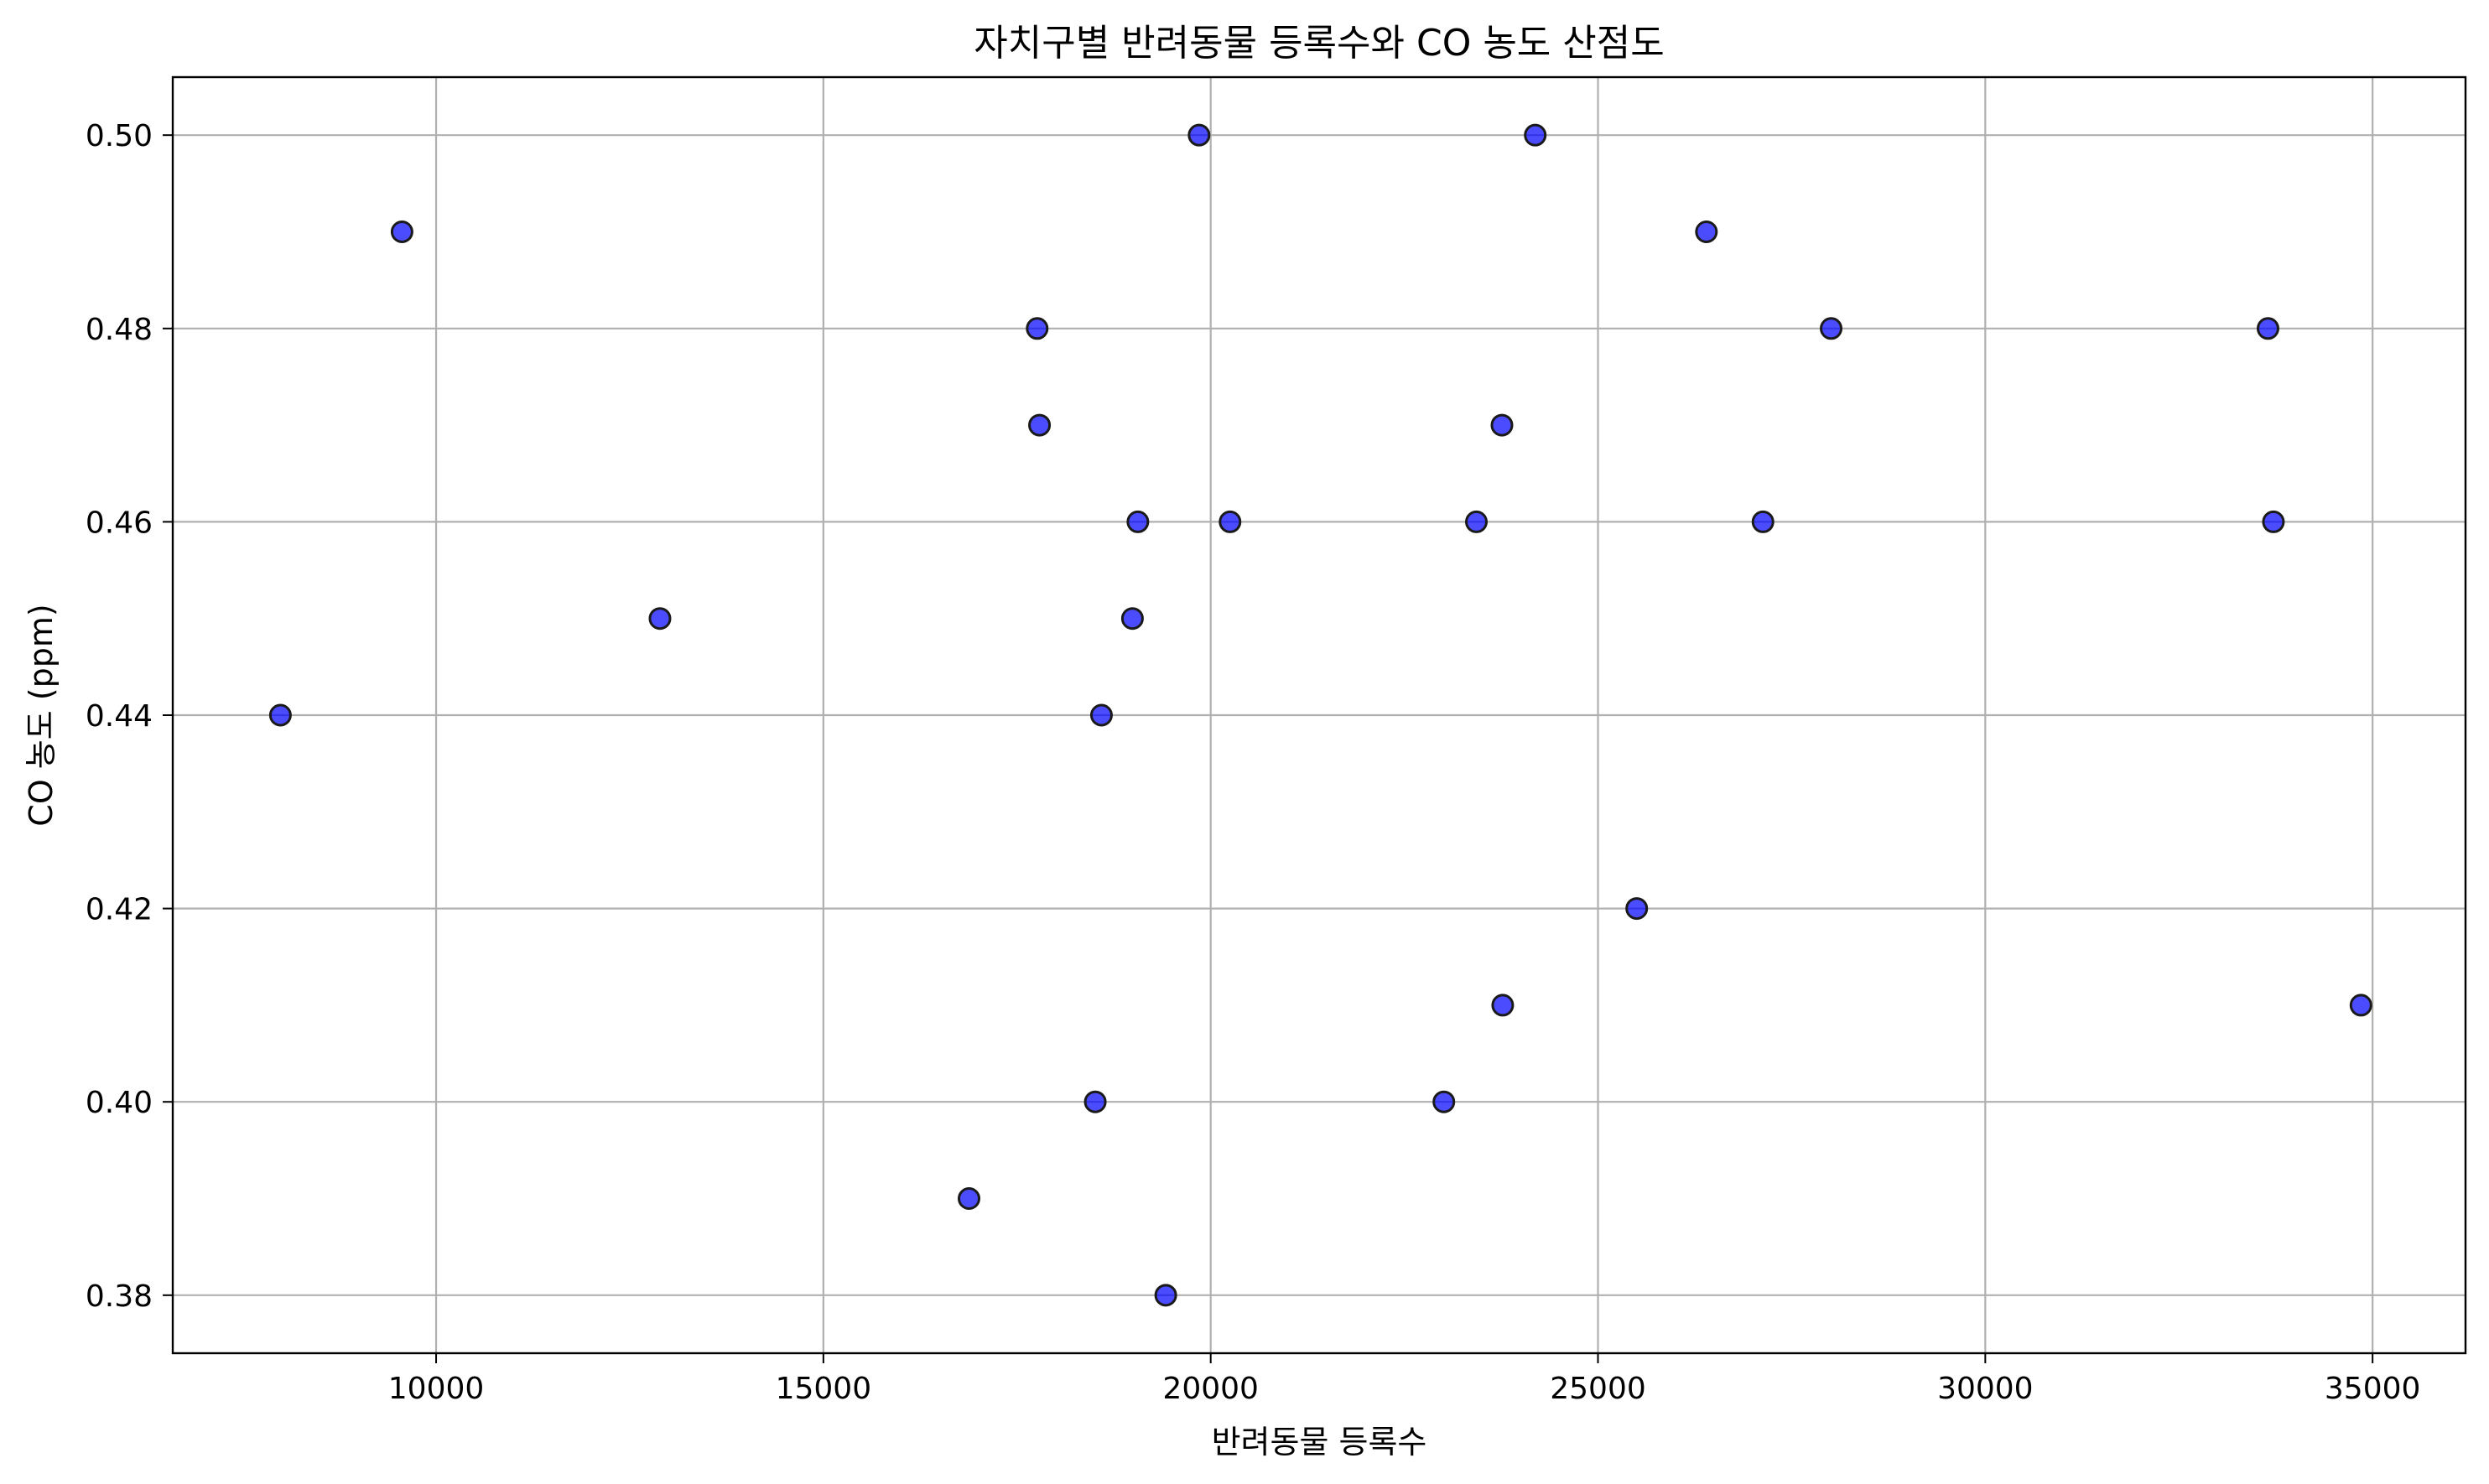 Image resolution: width=2489 pixels, height=1484 pixels. I want to click on x-tick-label: 25000, so click(1598, 1389).